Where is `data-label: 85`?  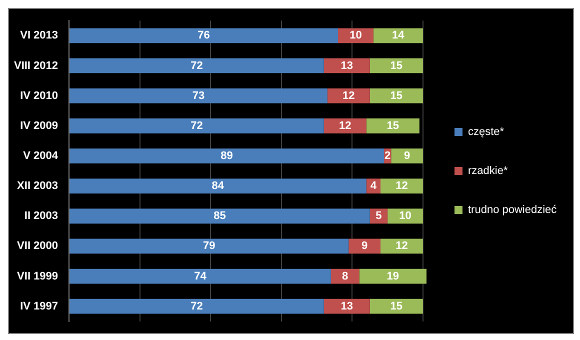 data-label: 85 is located at coordinates (220, 216).